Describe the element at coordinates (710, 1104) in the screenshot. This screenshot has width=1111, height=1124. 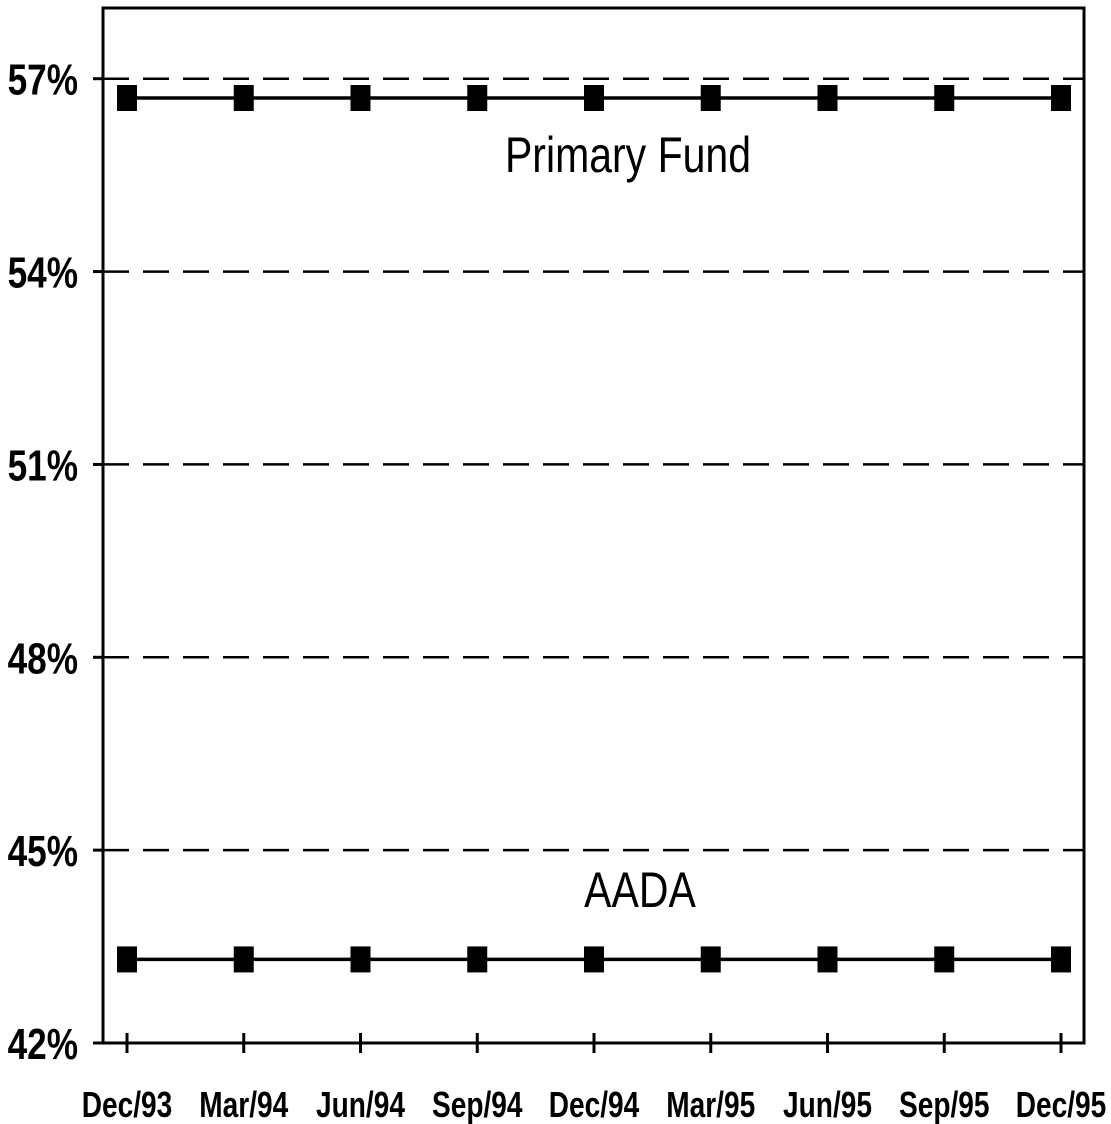
I see `x-tick-label: Mar/95` at that location.